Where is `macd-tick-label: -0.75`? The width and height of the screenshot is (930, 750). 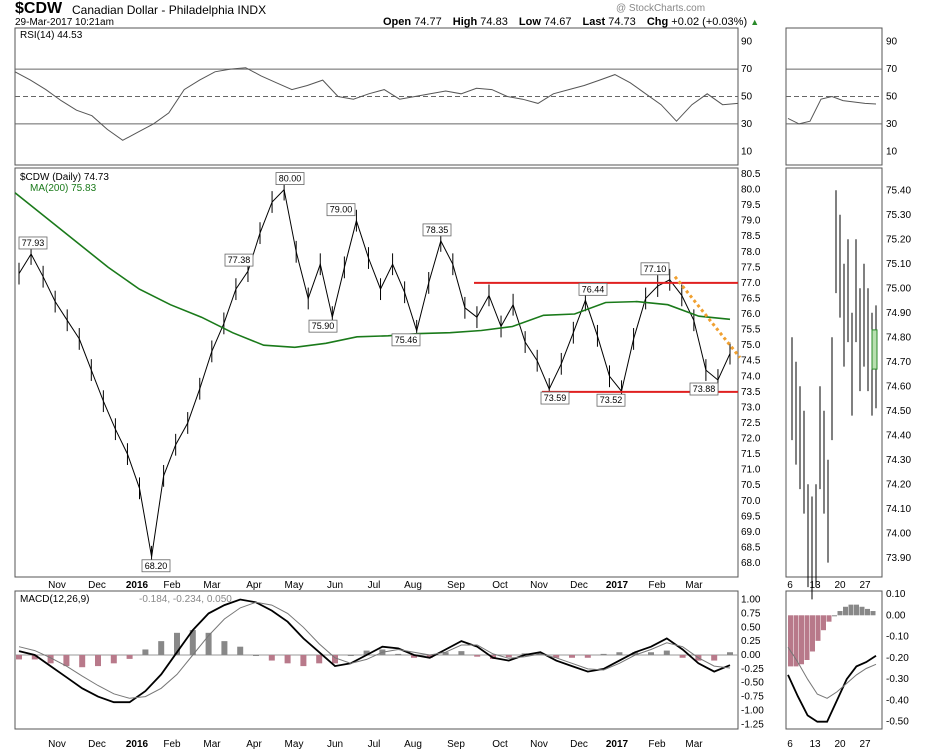
macd-tick-label: -0.75 is located at coordinates (752, 697).